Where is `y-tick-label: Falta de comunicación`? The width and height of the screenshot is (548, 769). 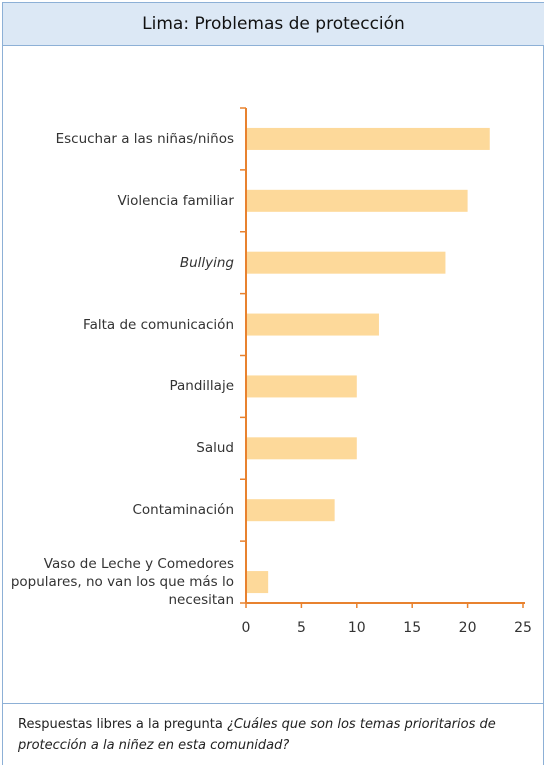
y-tick-label: Falta de comunicación is located at coordinates (158, 324).